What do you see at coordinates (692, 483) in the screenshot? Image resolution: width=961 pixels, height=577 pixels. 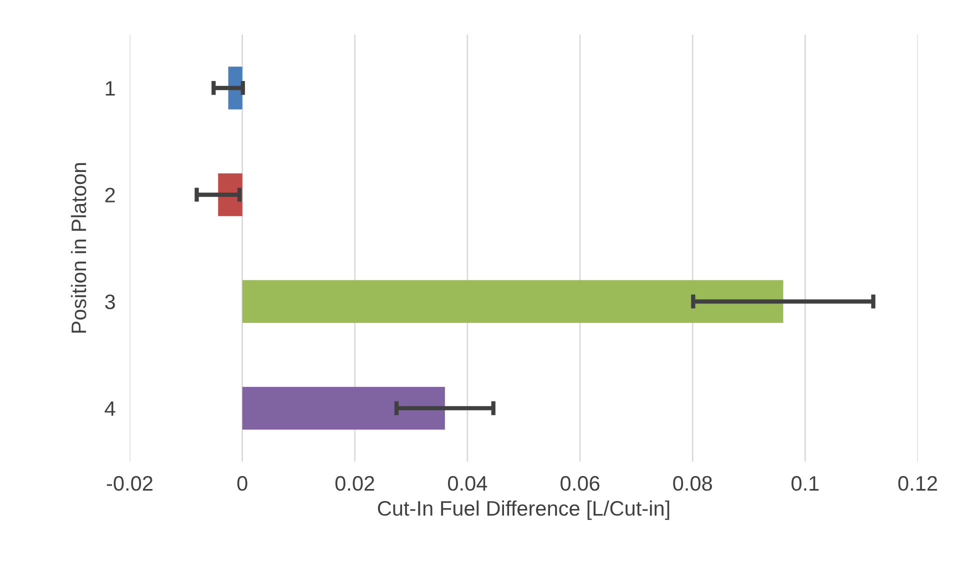 I see `x-tick-label: 0.08` at bounding box center [692, 483].